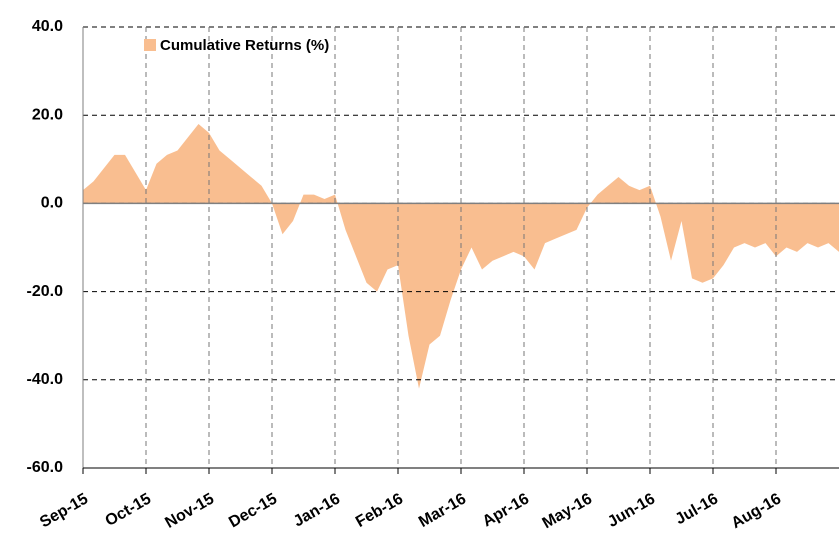 The image size is (839, 545). I want to click on x-tick-label: May-16, so click(568, 511).